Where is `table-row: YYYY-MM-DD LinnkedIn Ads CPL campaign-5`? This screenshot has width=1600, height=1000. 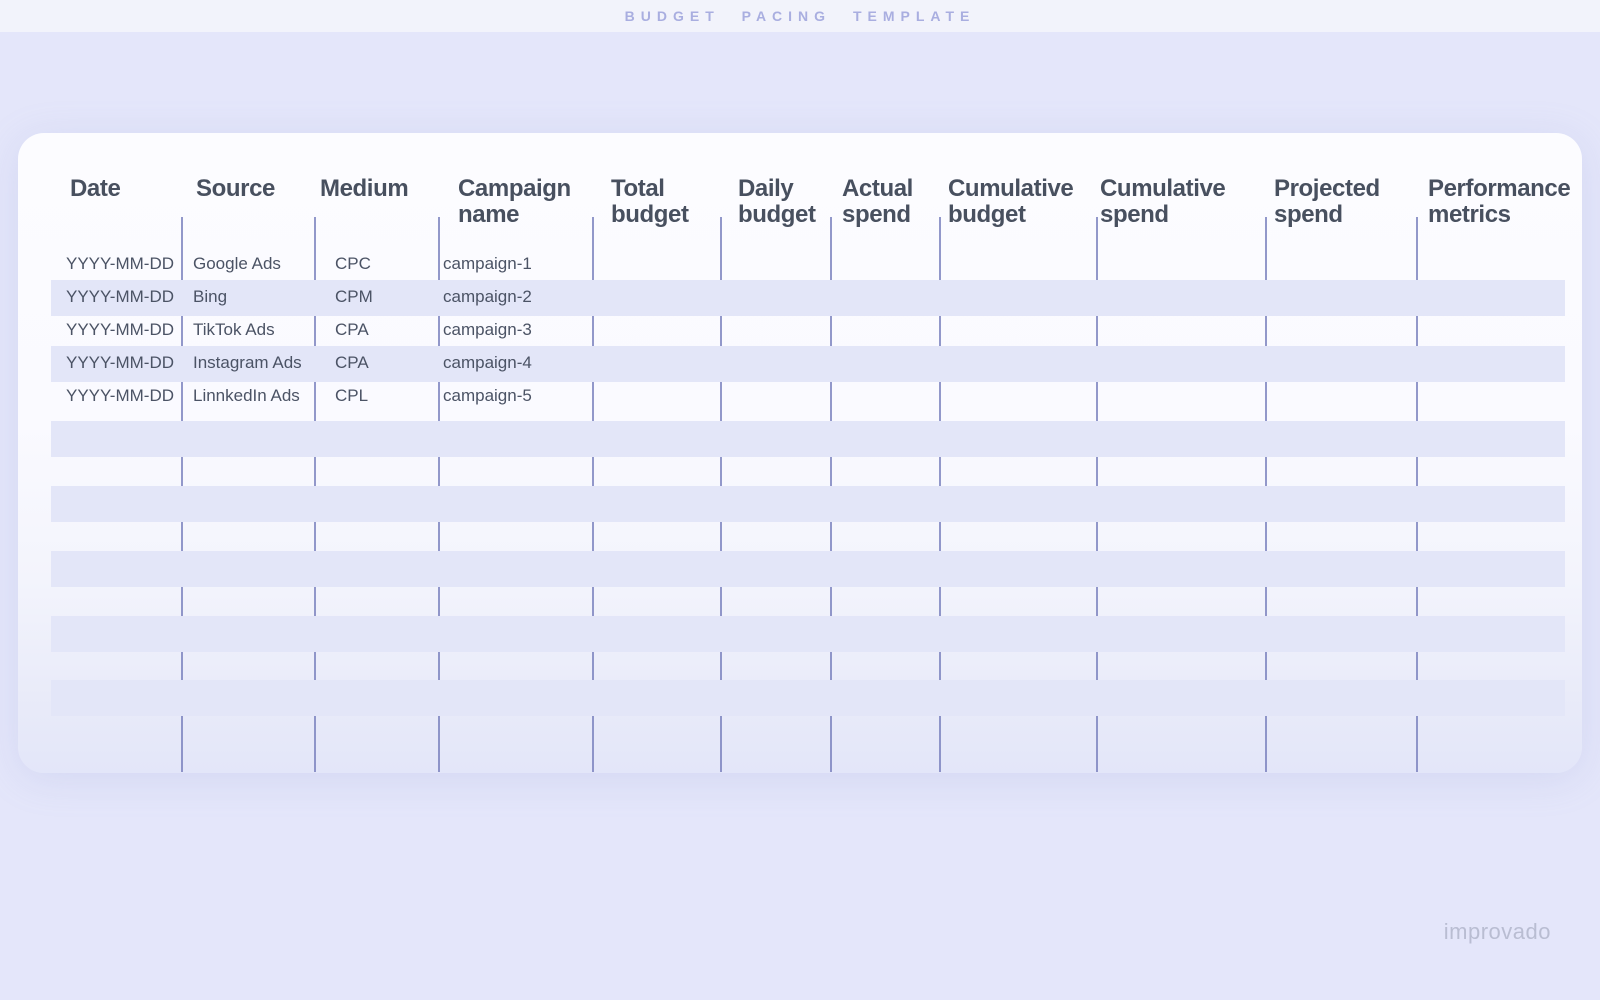
table-row: YYYY-MM-DD LinnkedIn Ads CPL campaign-5 is located at coordinates (808, 395).